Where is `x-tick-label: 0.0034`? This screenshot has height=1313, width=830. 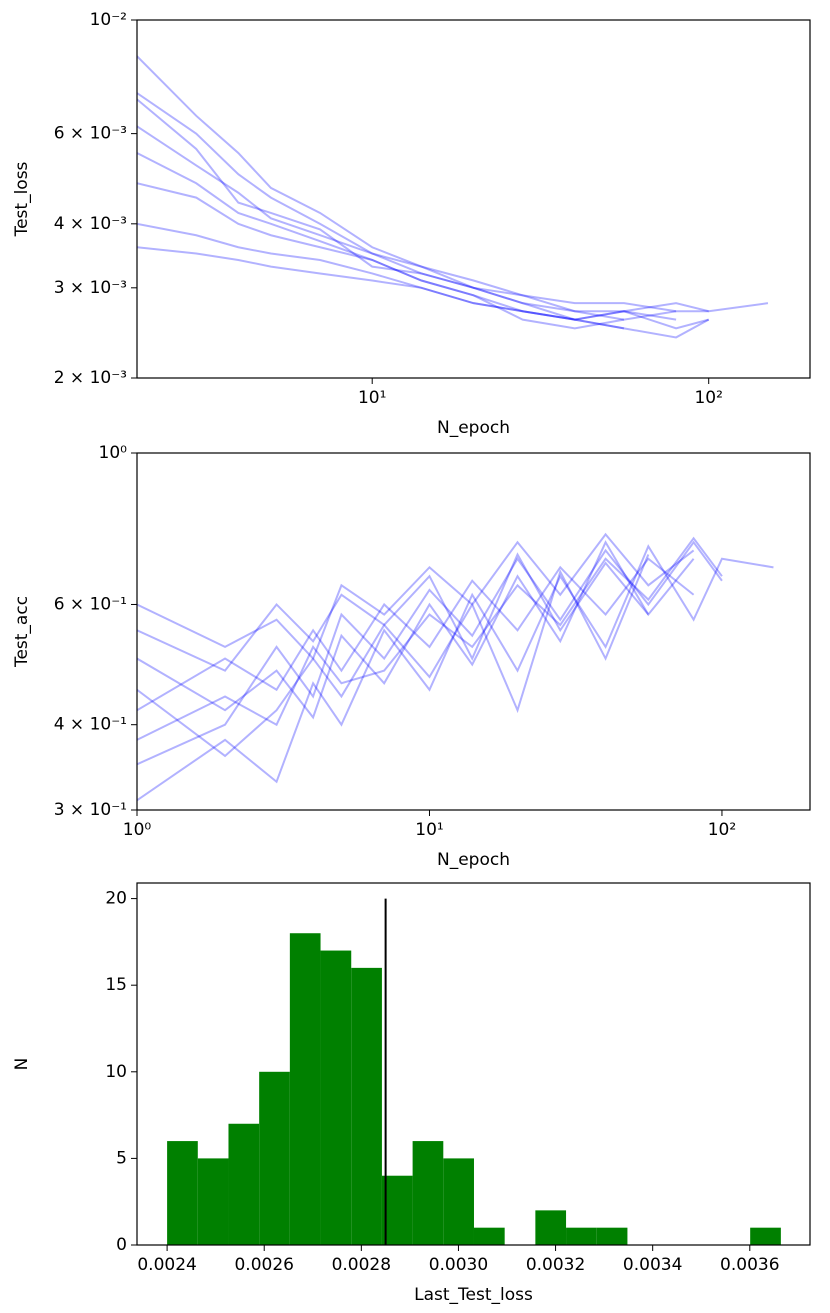
x-tick-label: 0.0034 is located at coordinates (652, 1265).